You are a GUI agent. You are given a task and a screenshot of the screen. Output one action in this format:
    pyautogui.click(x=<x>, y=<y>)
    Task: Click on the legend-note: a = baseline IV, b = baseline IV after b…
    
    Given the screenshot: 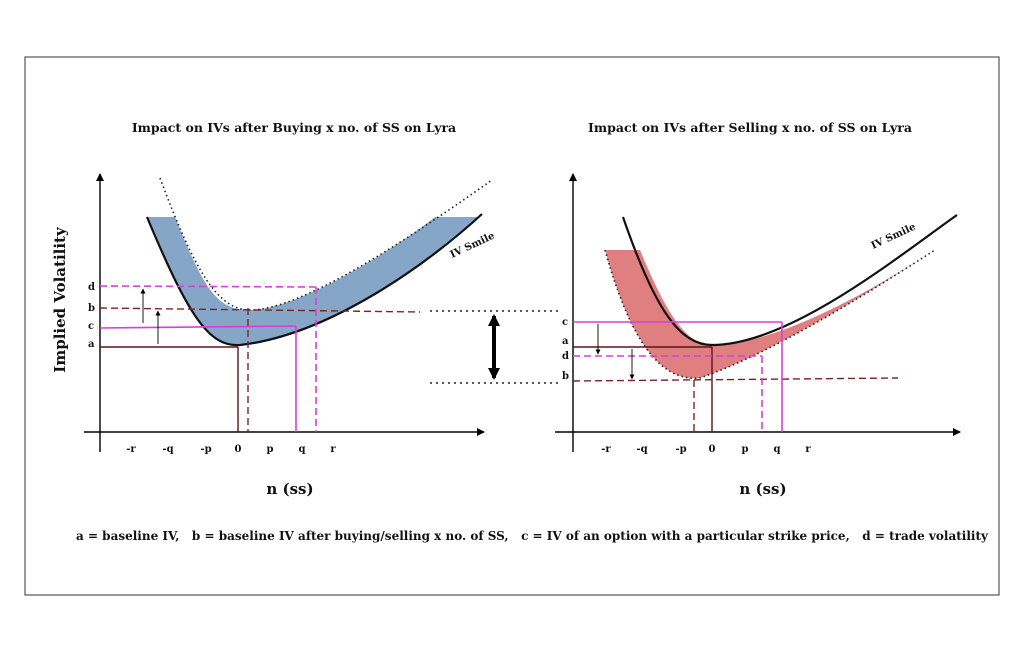 What is the action you would take?
    pyautogui.click(x=532, y=536)
    